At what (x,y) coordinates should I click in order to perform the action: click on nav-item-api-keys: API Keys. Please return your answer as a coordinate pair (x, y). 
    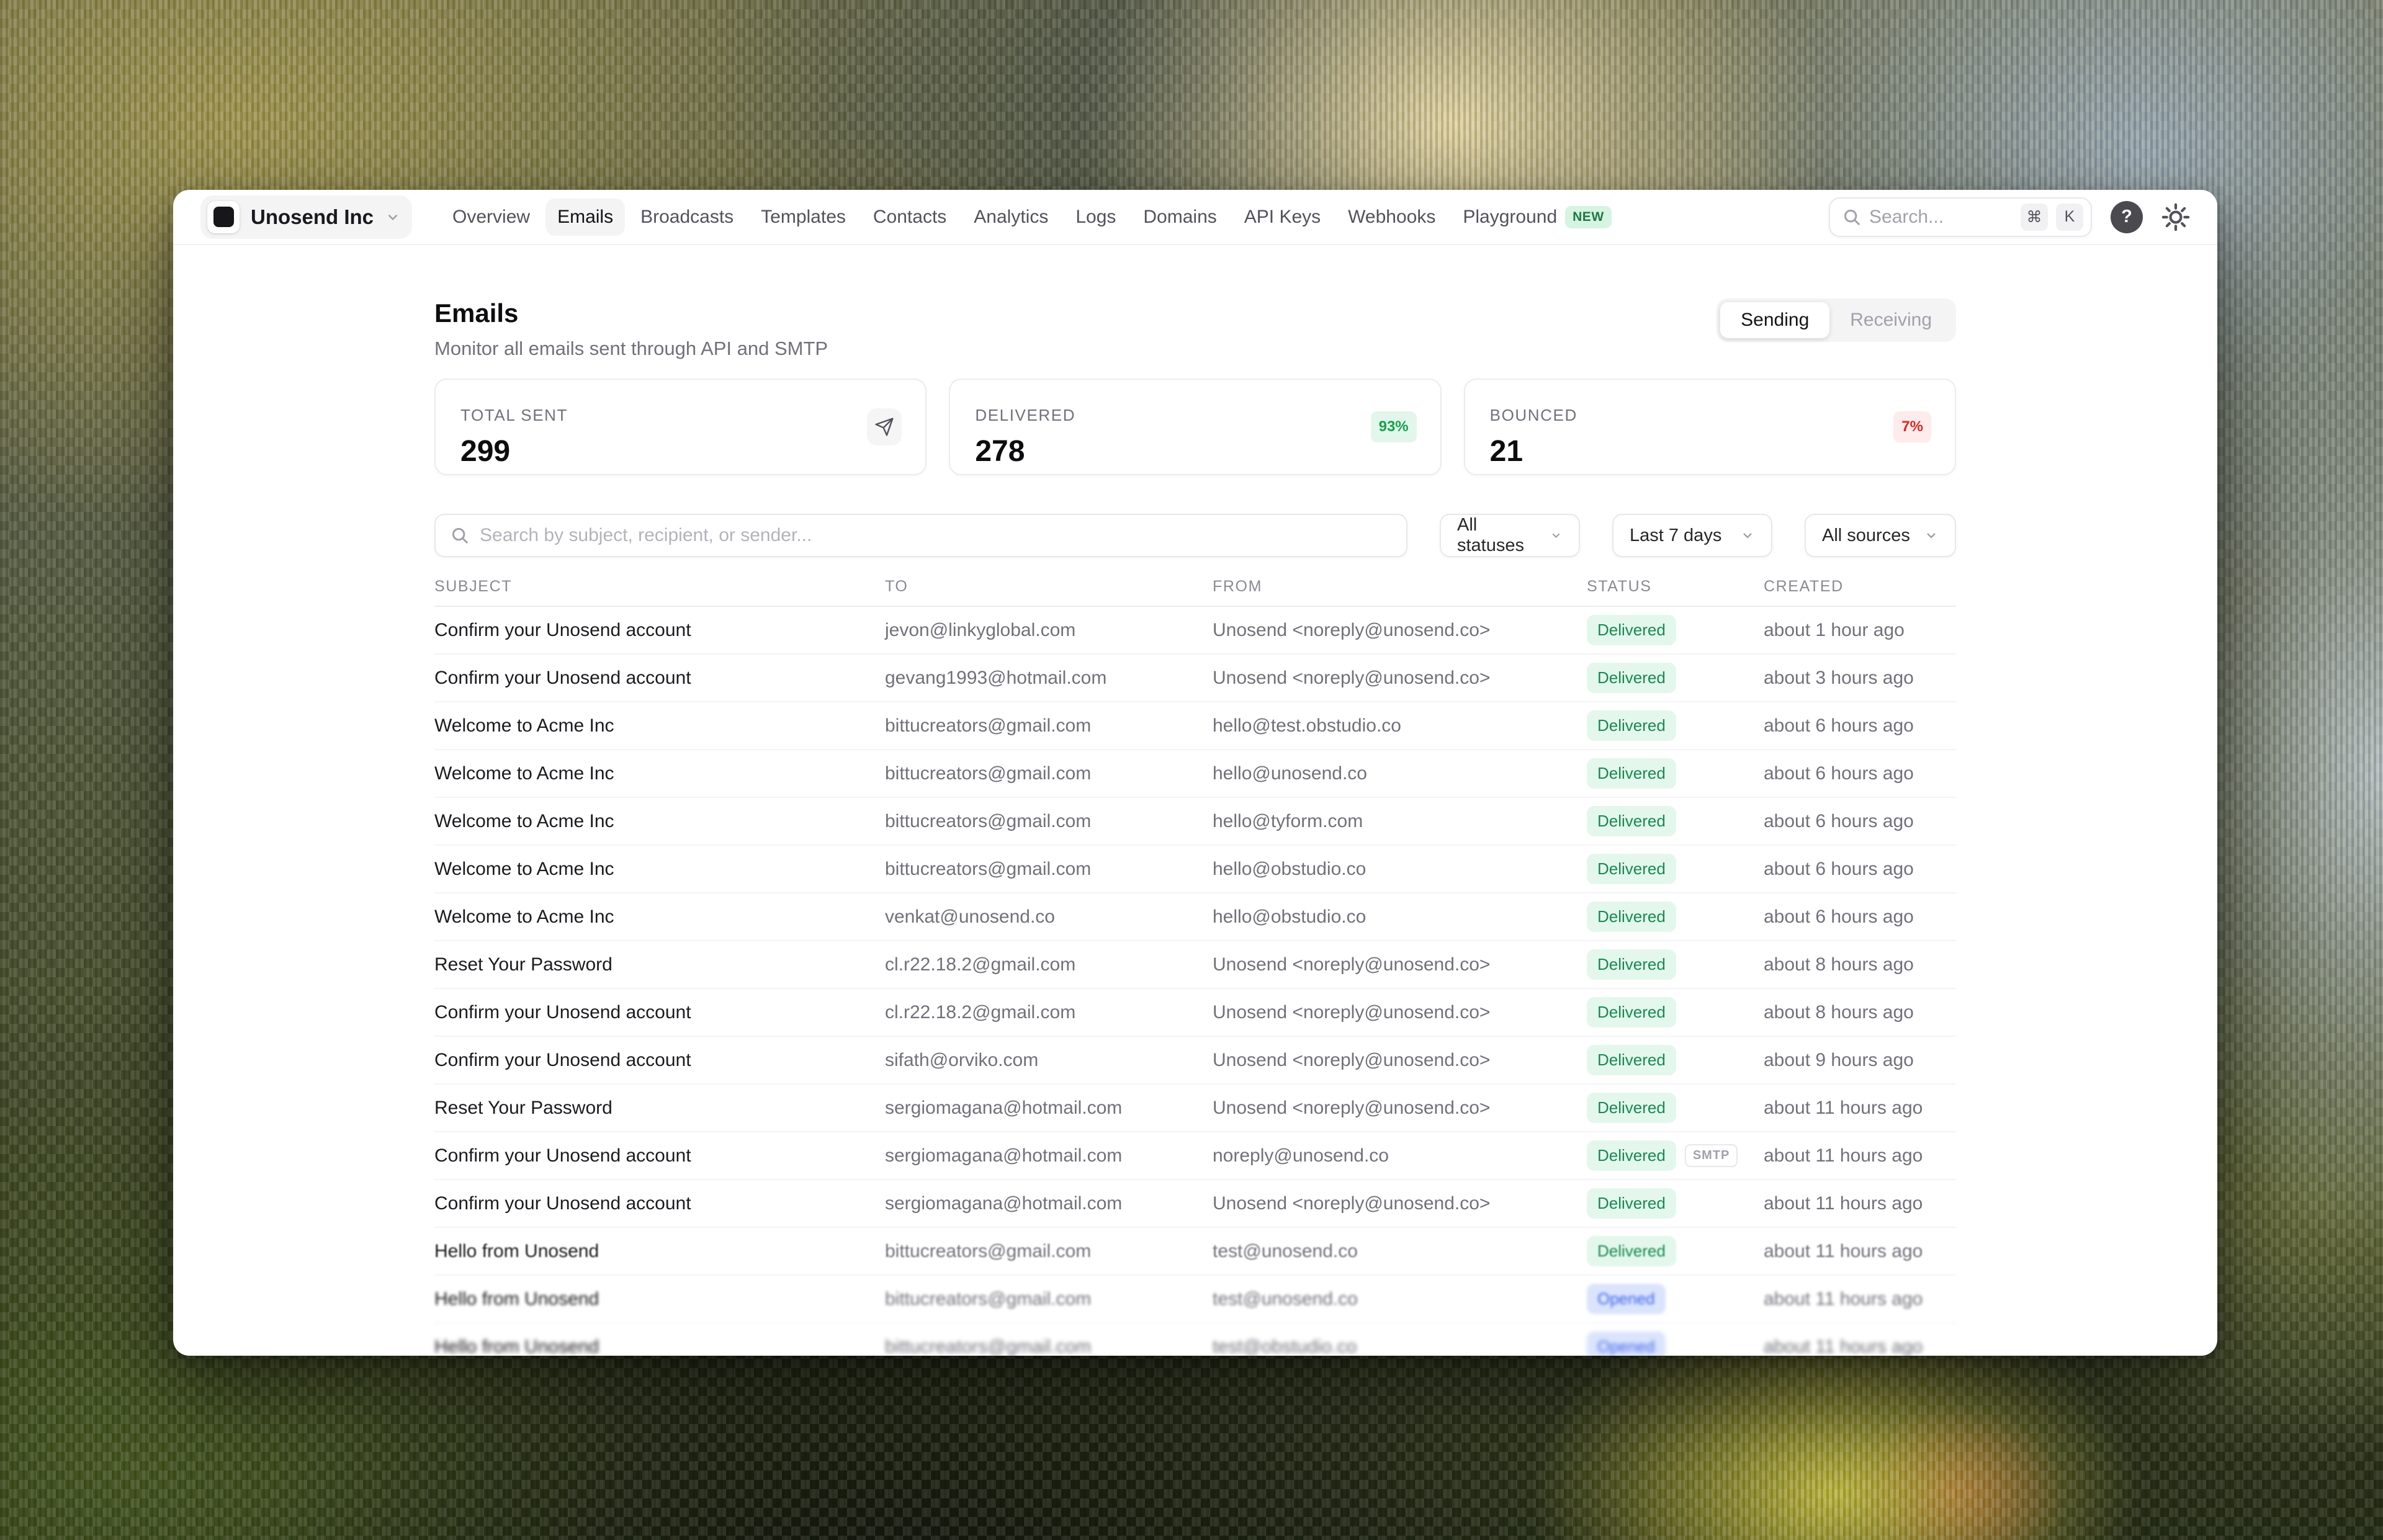
    Looking at the image, I should click on (1282, 217).